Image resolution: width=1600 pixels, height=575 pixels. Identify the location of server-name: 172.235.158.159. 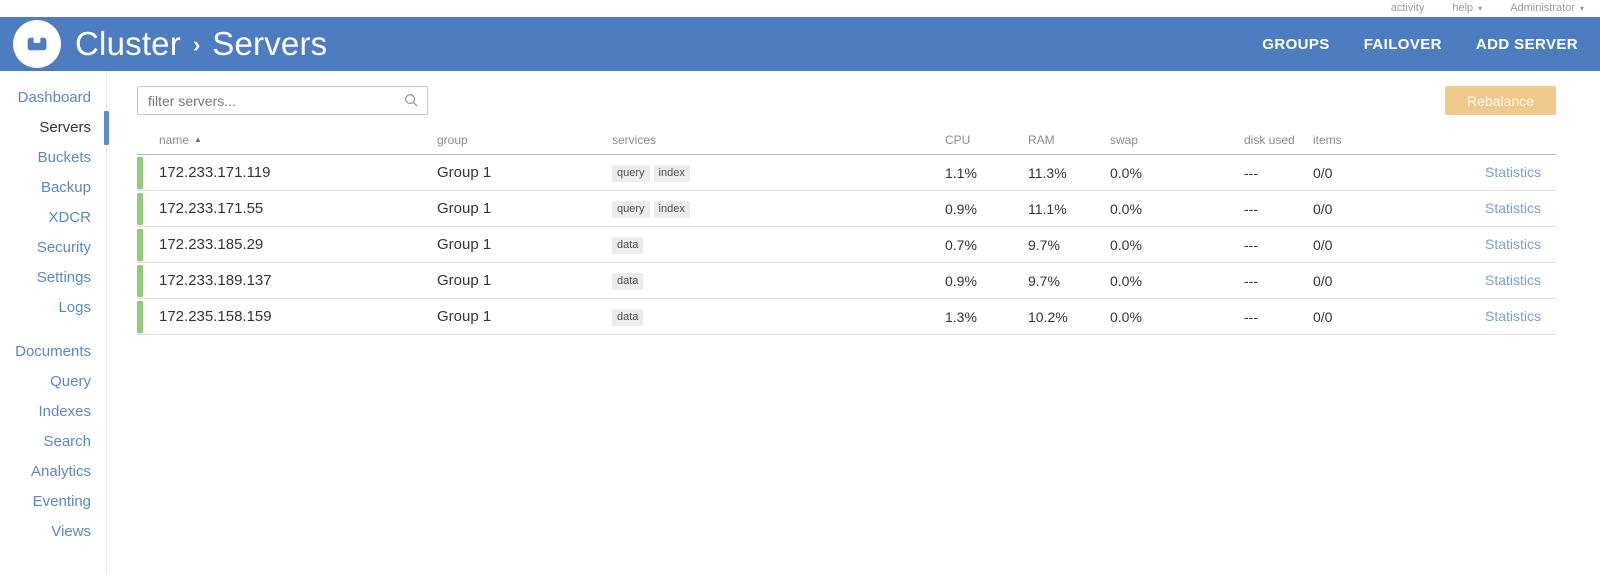
(215, 316).